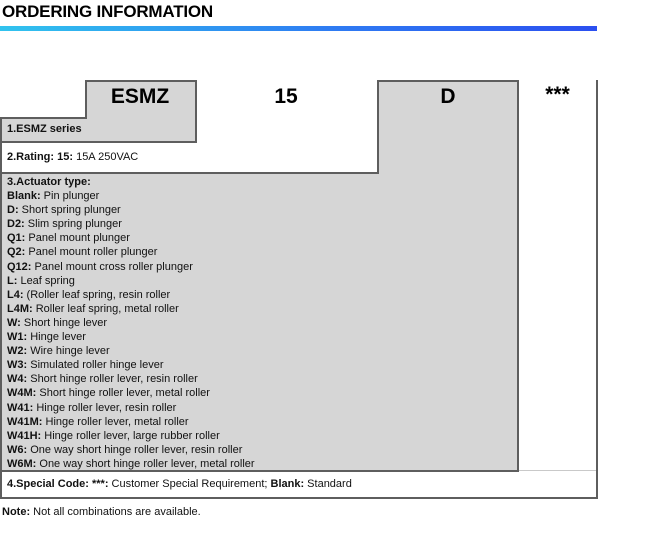 The width and height of the screenshot is (650, 544). I want to click on special-band-blank-key: Blank:, so click(287, 484).